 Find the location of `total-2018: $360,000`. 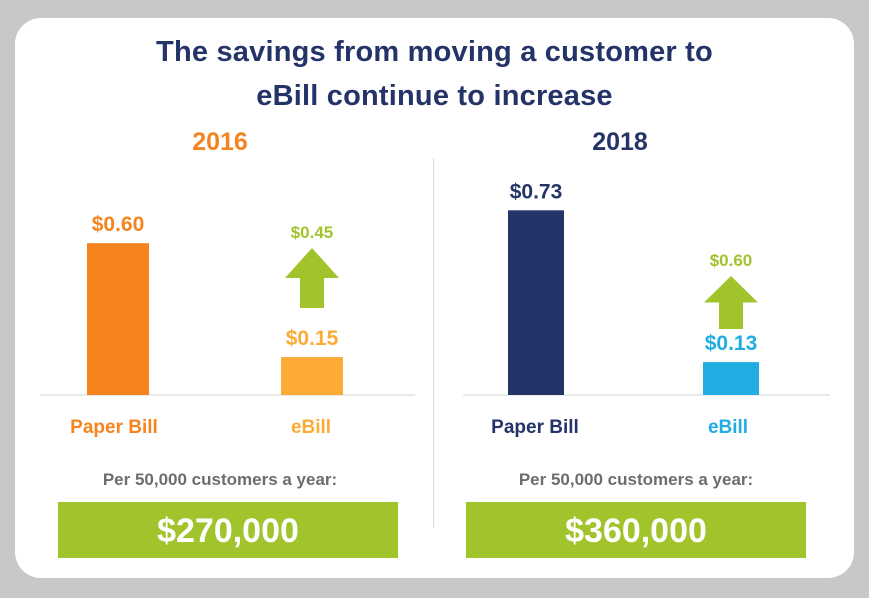

total-2018: $360,000 is located at coordinates (636, 530).